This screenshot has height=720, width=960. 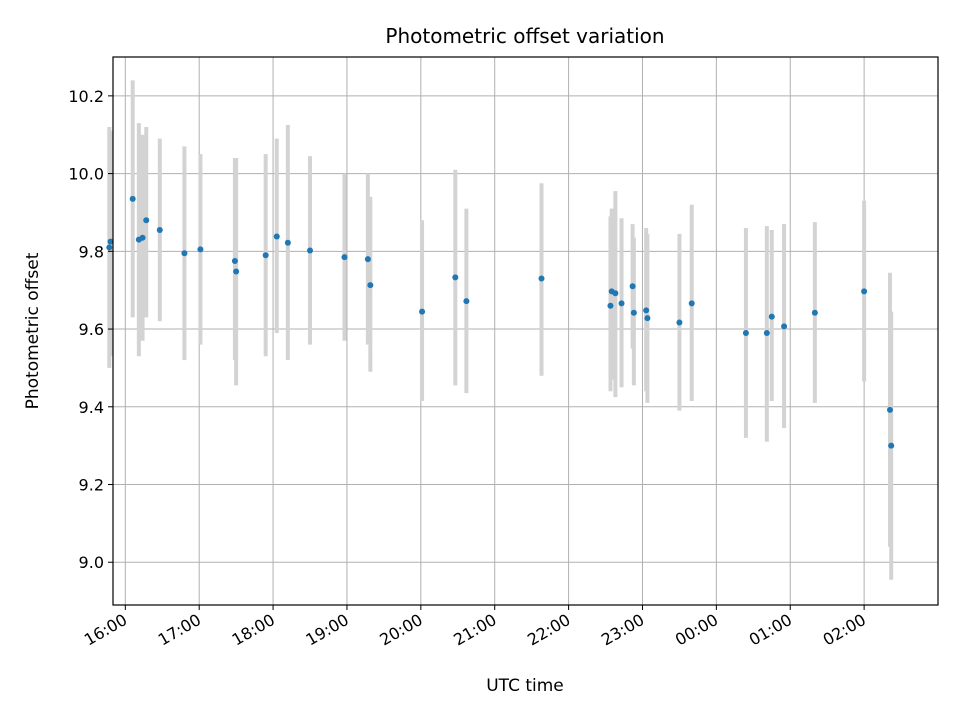 I want to click on y-tick-label: 10.2, so click(x=86, y=96).